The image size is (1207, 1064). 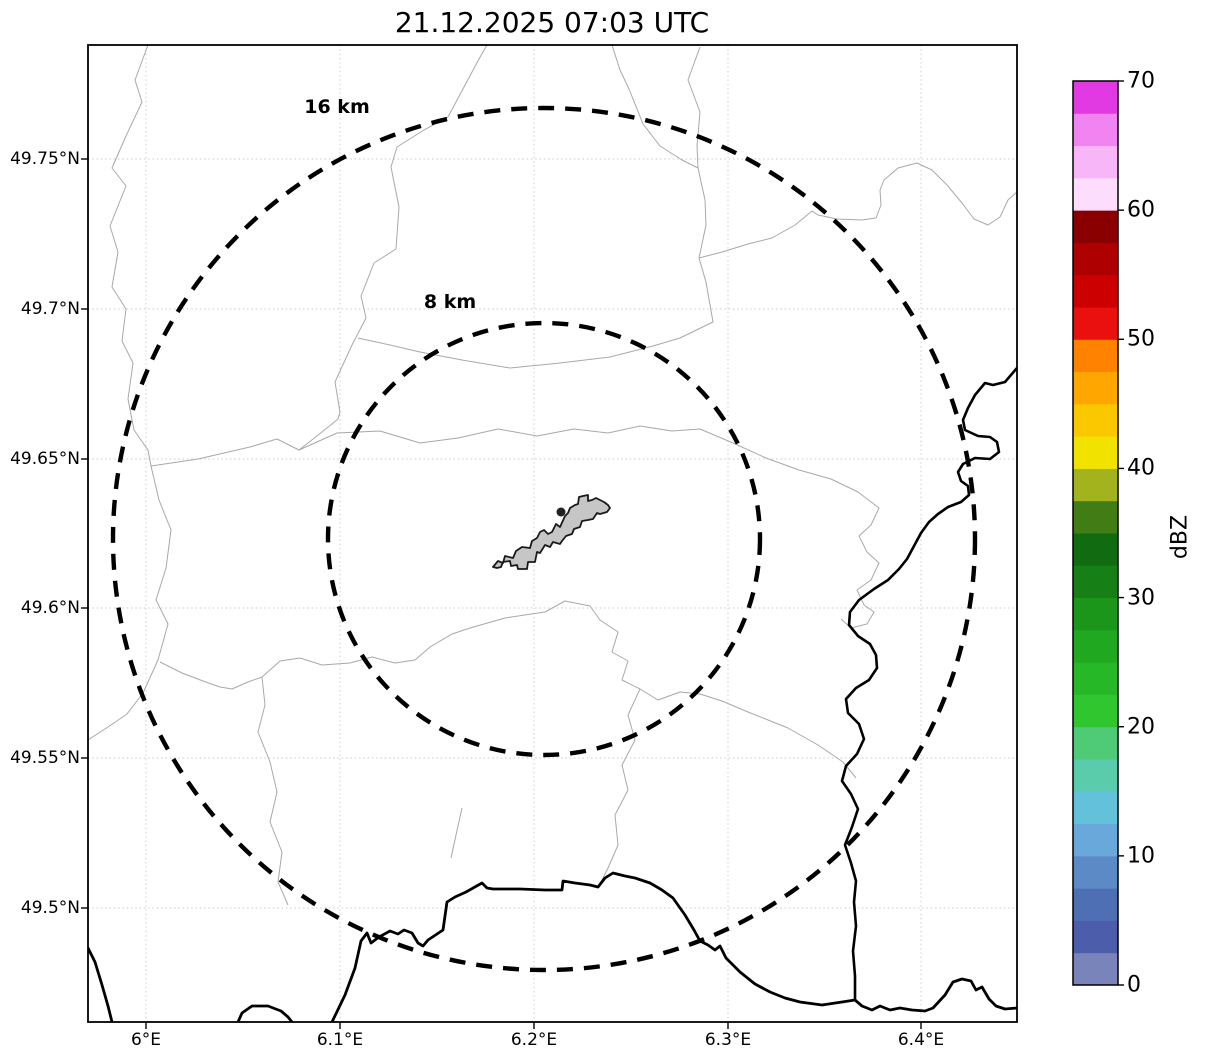 What do you see at coordinates (1141, 339) in the screenshot?
I see `colorbar-tick-label: 50` at bounding box center [1141, 339].